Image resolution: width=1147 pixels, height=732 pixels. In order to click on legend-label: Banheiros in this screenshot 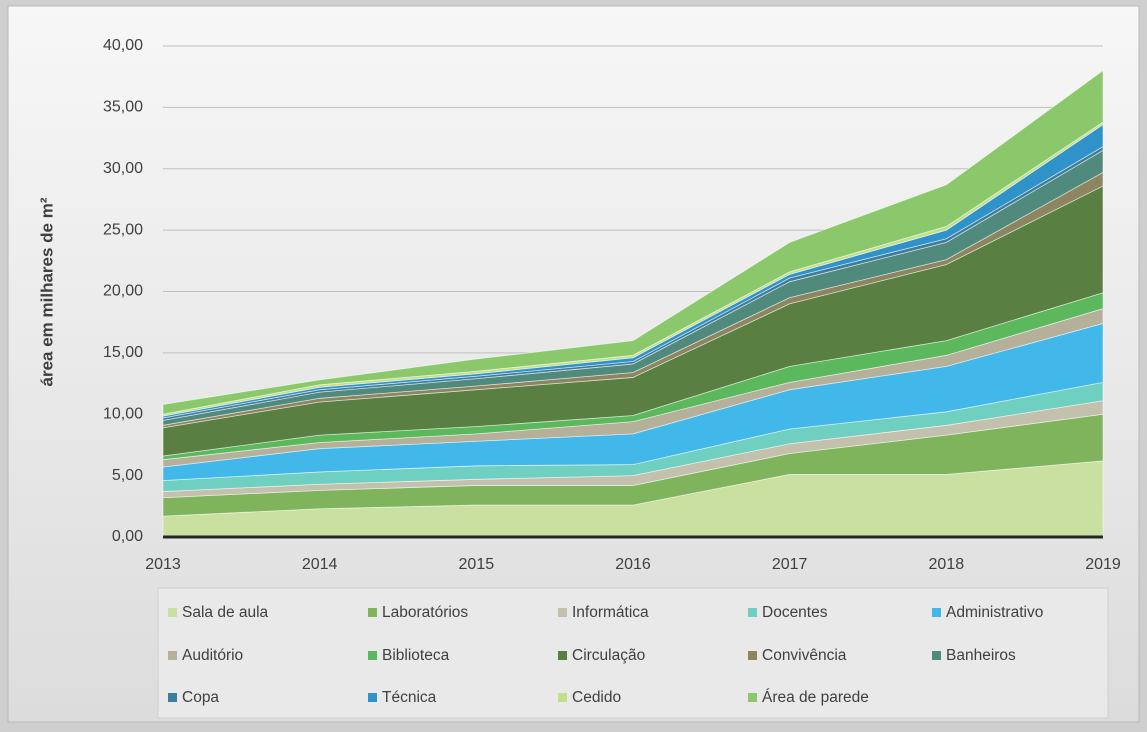, I will do `click(981, 655)`.